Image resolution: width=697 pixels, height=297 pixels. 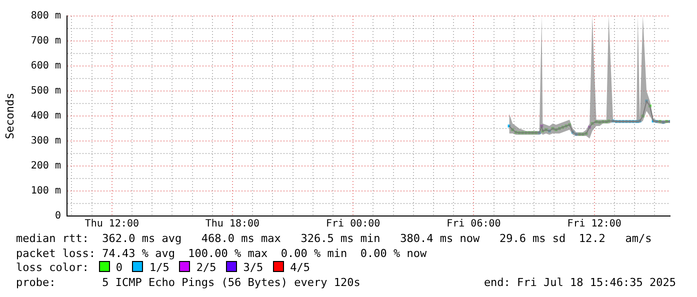 What do you see at coordinates (580, 283) in the screenshot?
I see `text: end: Fri Jul 18 15:46:35 2025` at bounding box center [580, 283].